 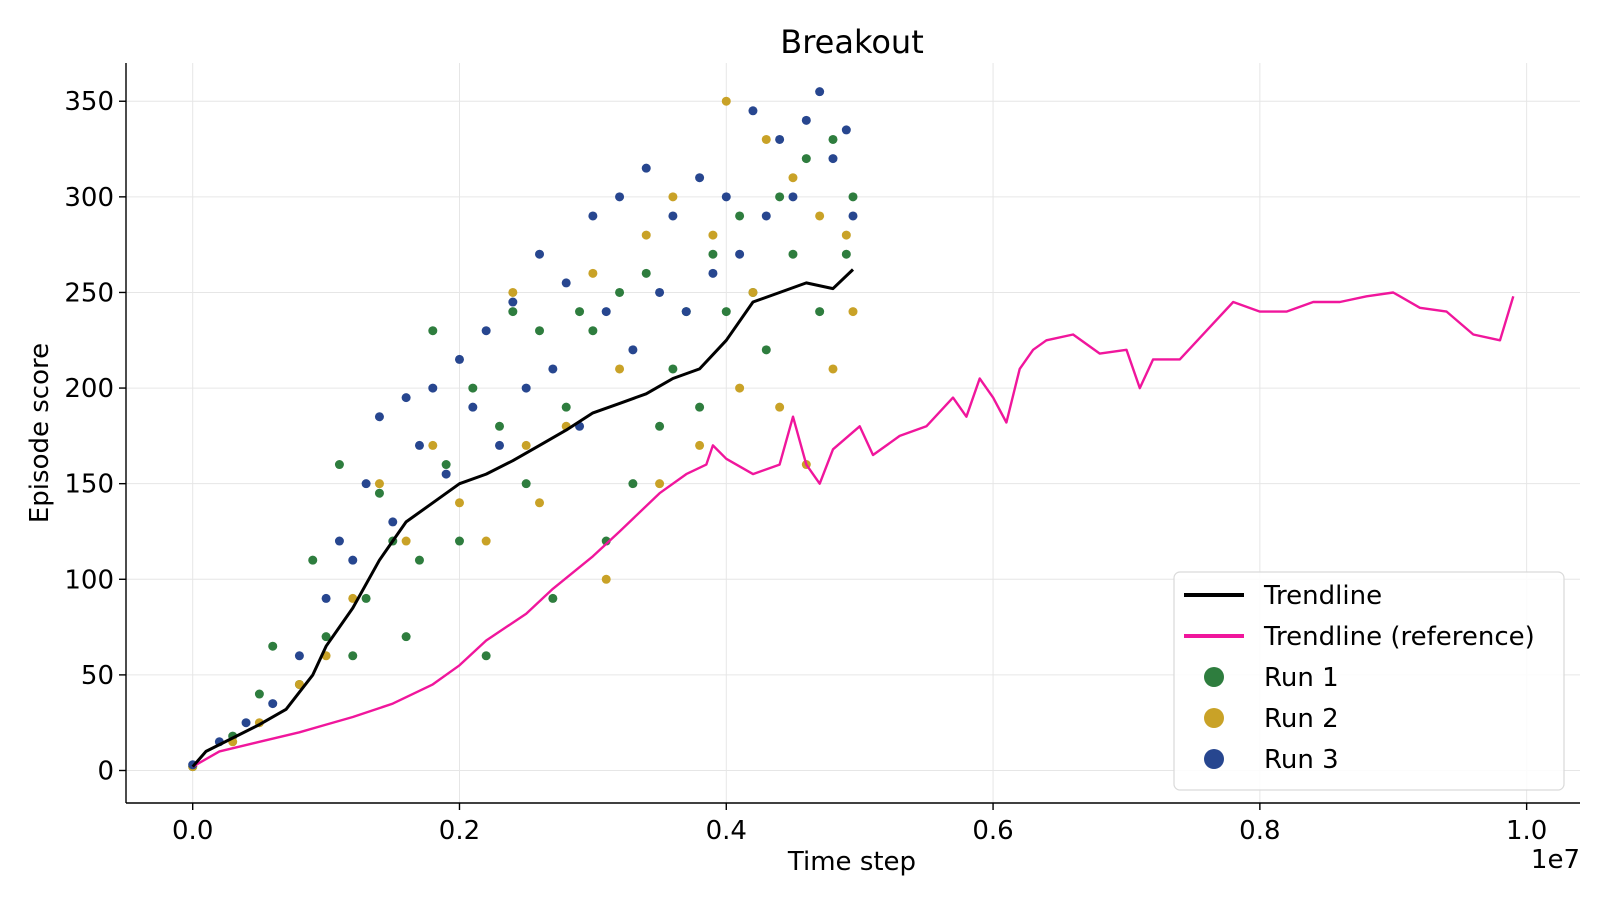 I want to click on legend-label: Run 2, so click(x=1301, y=719).